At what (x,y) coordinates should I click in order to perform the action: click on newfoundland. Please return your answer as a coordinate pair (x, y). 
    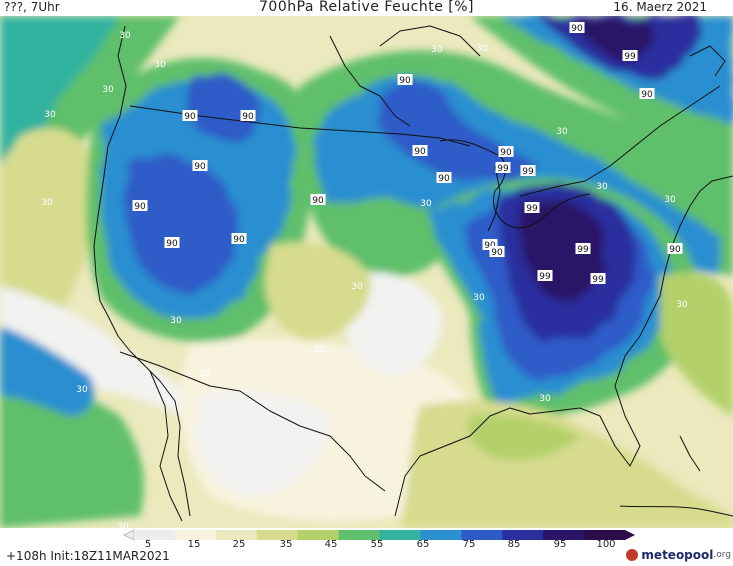
    Looking at the image, I should click on (707, 61).